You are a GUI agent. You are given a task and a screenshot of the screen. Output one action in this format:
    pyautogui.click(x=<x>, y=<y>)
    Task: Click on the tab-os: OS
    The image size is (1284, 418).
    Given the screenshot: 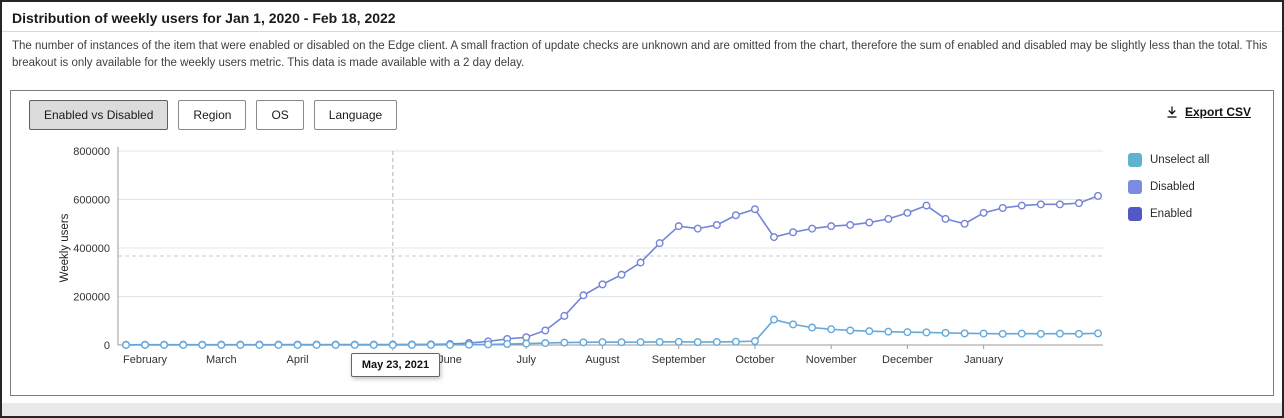 What is the action you would take?
    pyautogui.click(x=280, y=115)
    